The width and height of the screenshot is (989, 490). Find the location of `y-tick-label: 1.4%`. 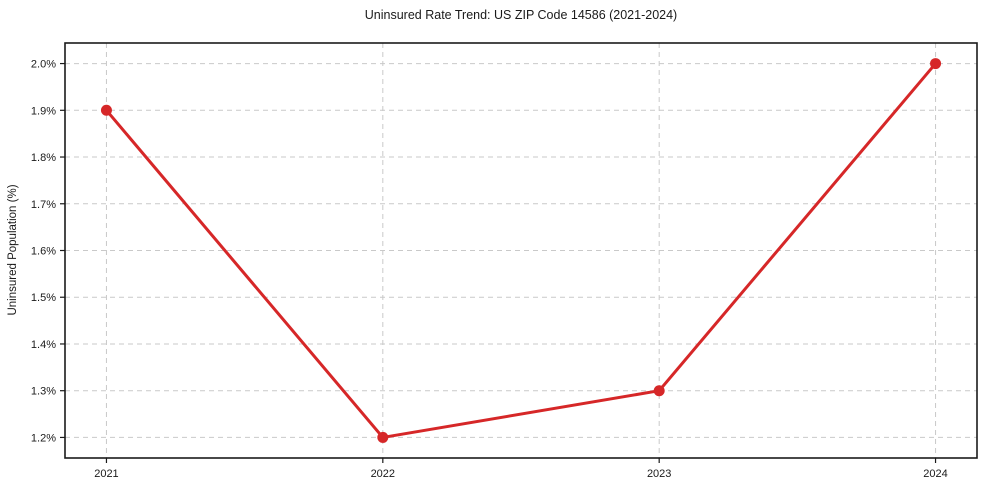

y-tick-label: 1.4% is located at coordinates (43, 345).